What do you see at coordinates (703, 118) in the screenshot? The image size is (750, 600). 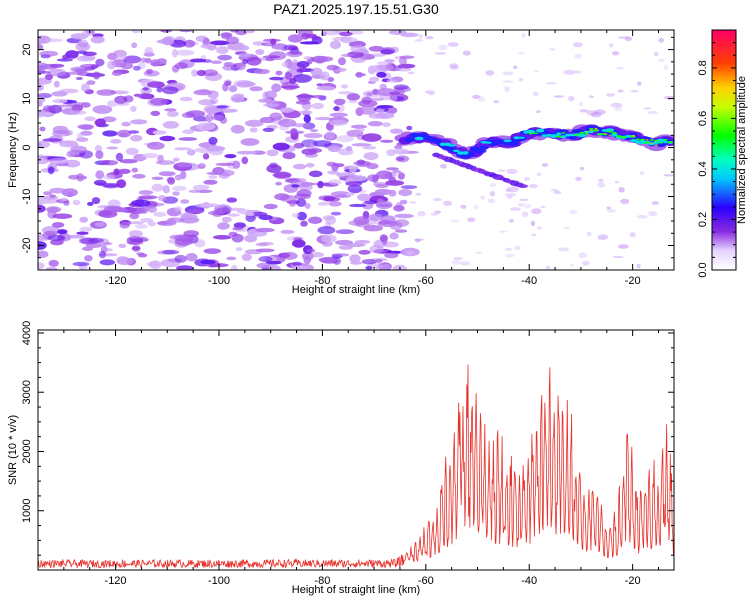 I see `colorbar-tick-label: 0.6` at bounding box center [703, 118].